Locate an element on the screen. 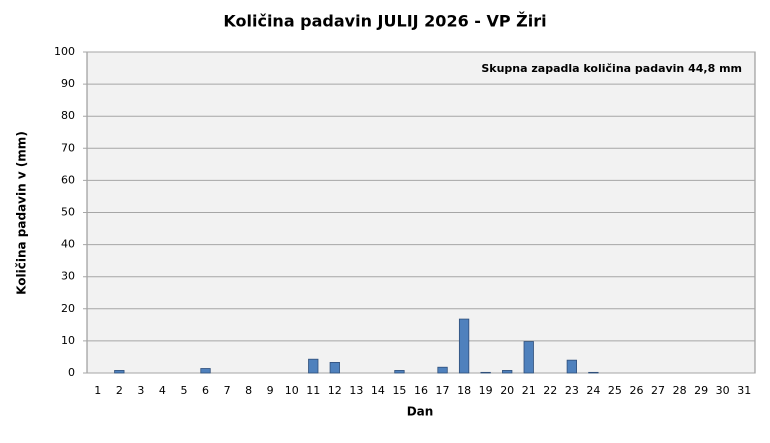  x-tick-label: 21 is located at coordinates (529, 390).